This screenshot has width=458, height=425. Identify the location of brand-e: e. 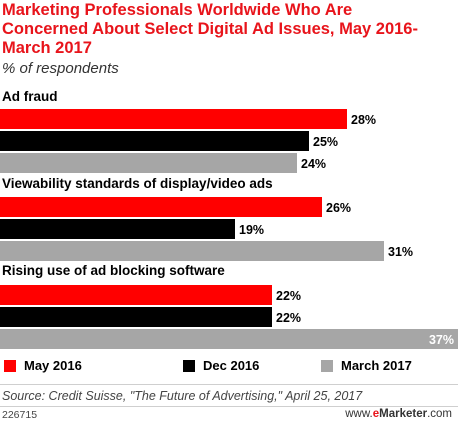
(376, 414).